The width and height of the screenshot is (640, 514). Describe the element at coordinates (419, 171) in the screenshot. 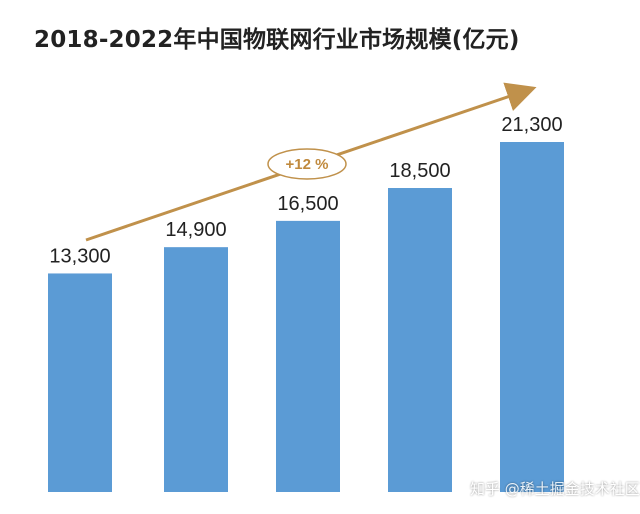

I see `value-label-2021: 18,500` at that location.